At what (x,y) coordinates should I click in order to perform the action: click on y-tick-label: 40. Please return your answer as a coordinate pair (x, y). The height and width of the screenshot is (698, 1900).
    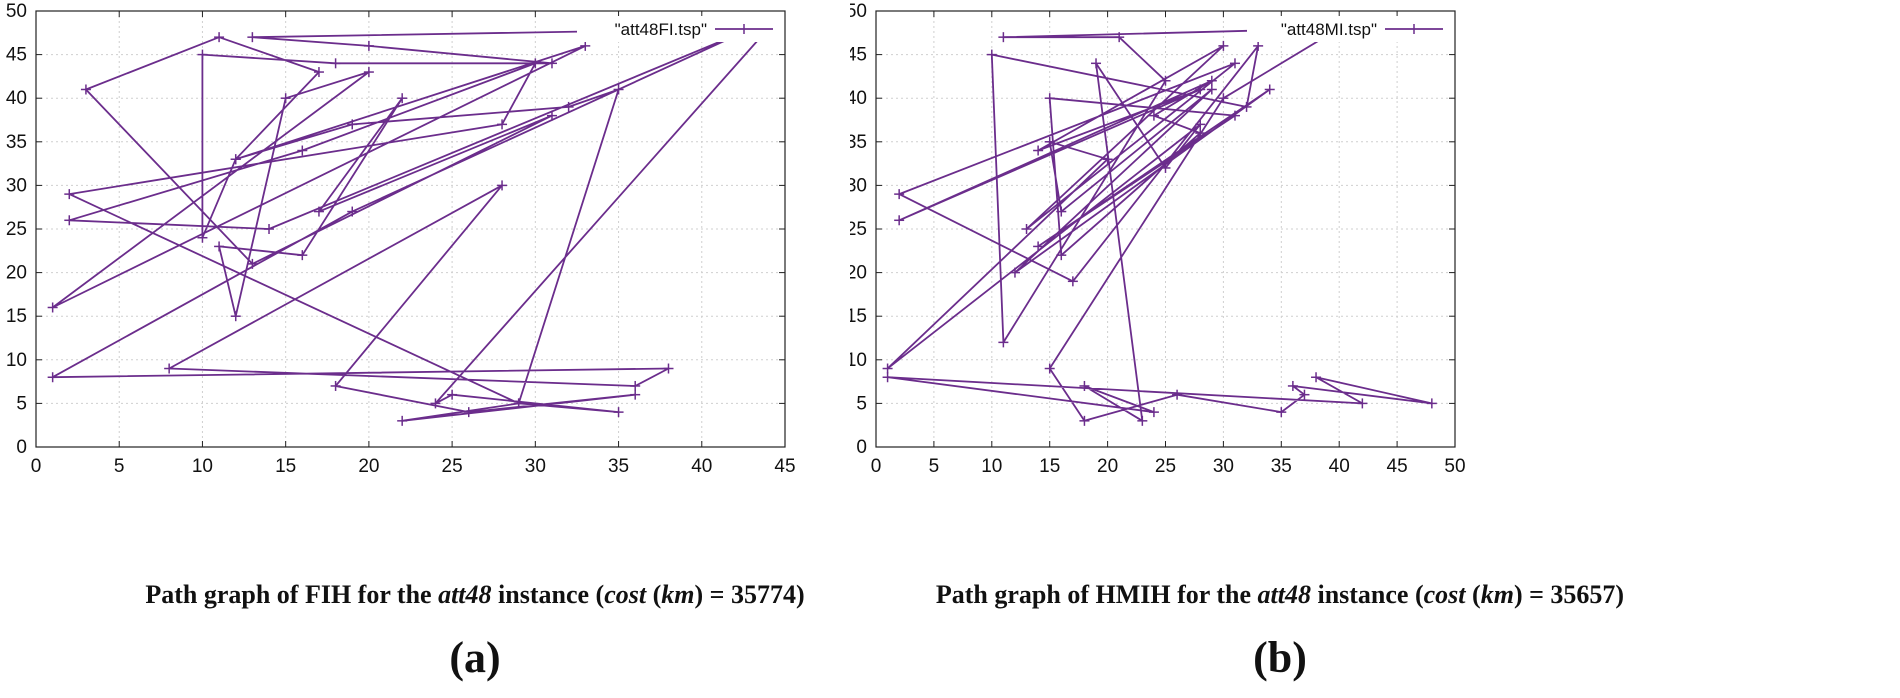
    Looking at the image, I should click on (16, 98).